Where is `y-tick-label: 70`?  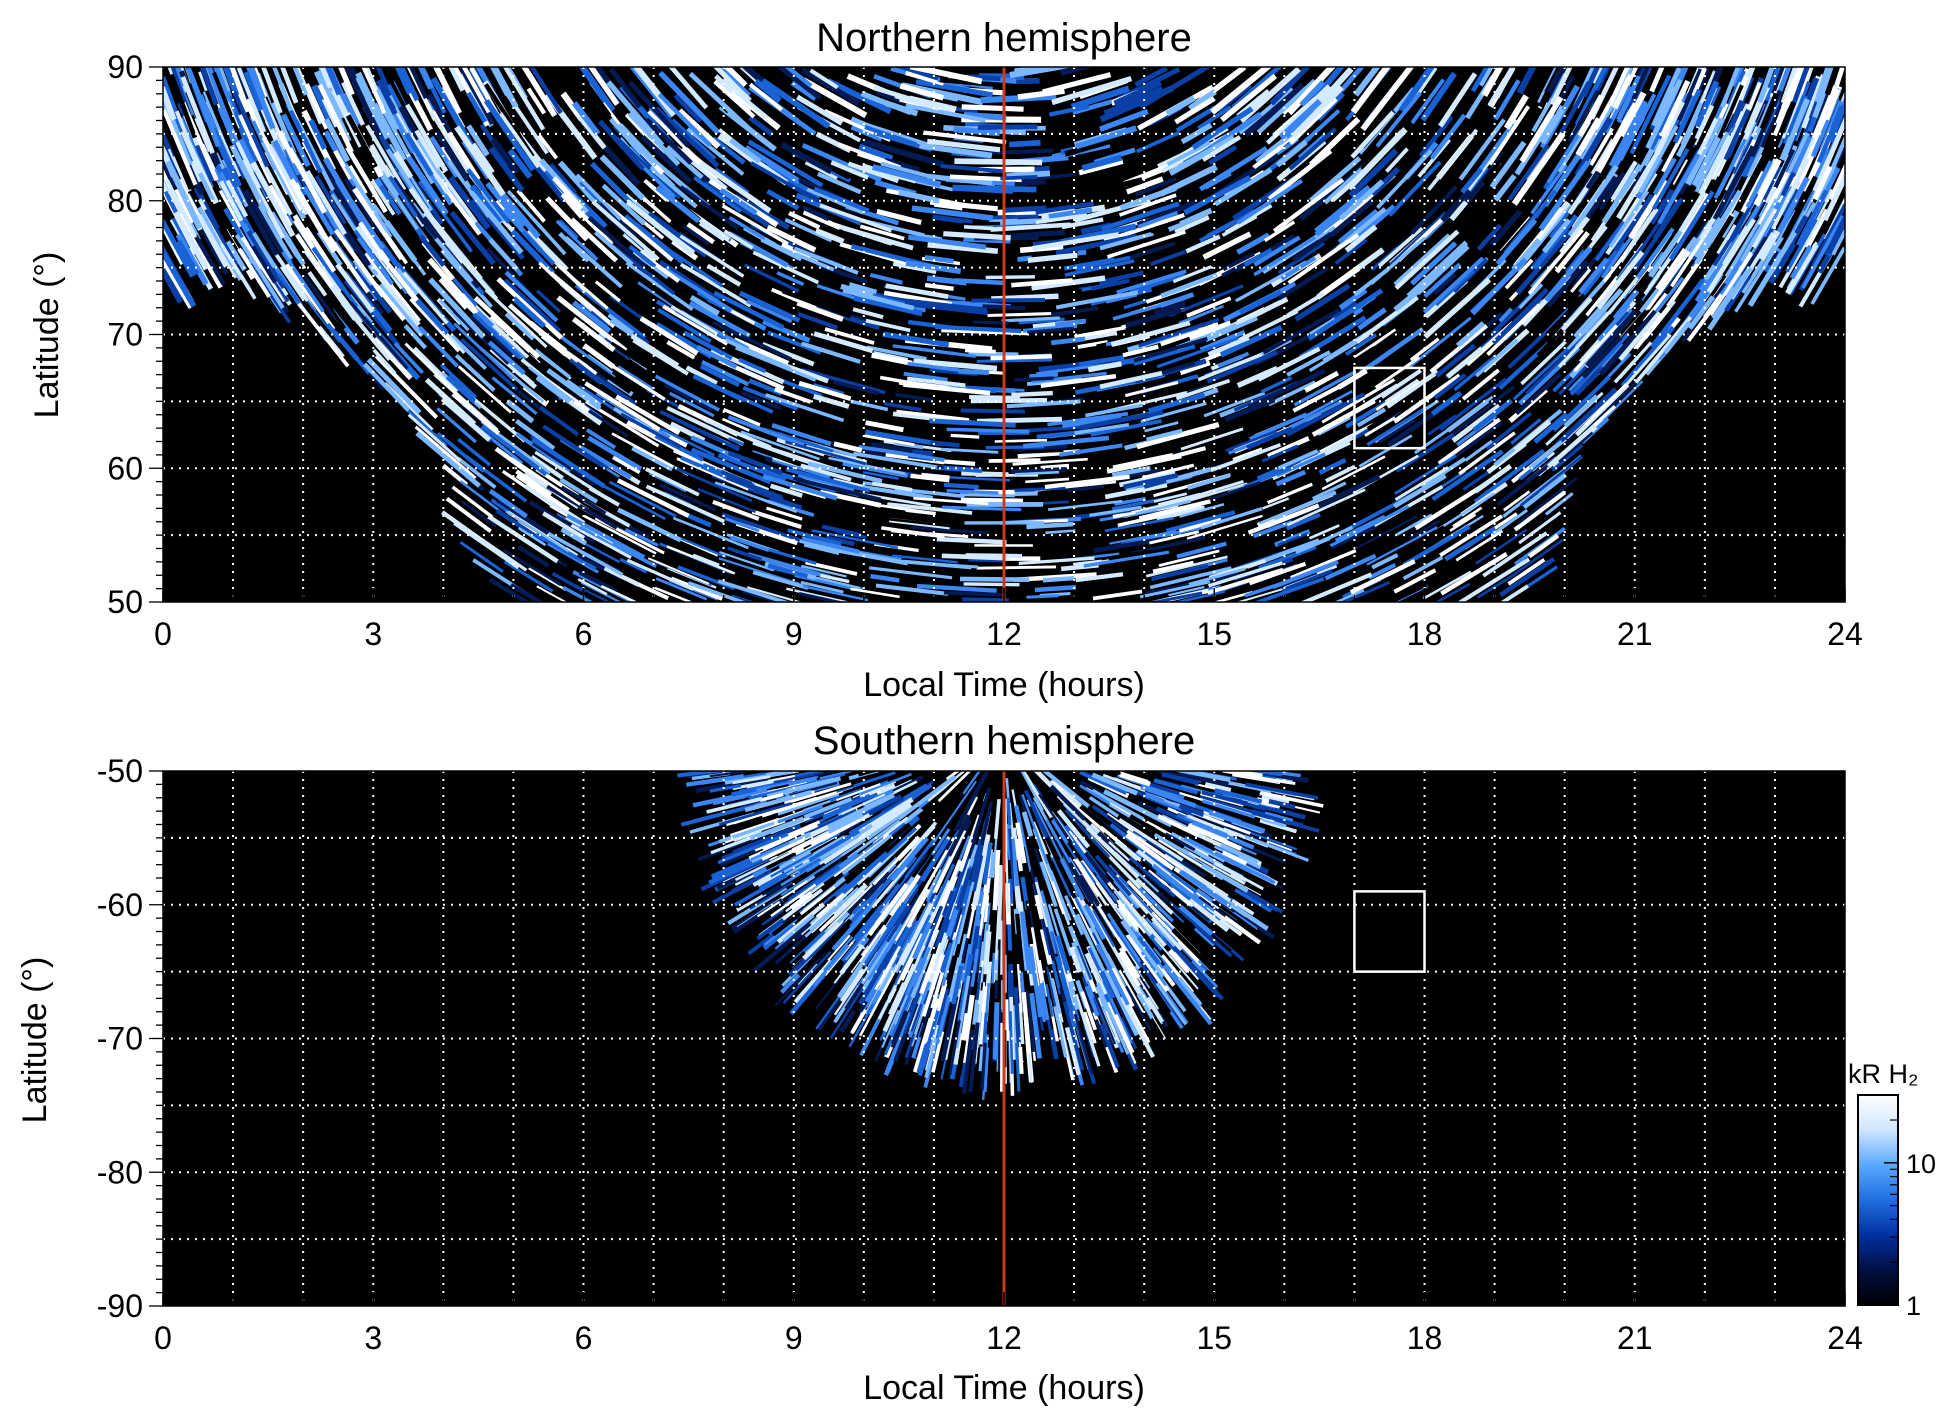
y-tick-label: 70 is located at coordinates (125, 335).